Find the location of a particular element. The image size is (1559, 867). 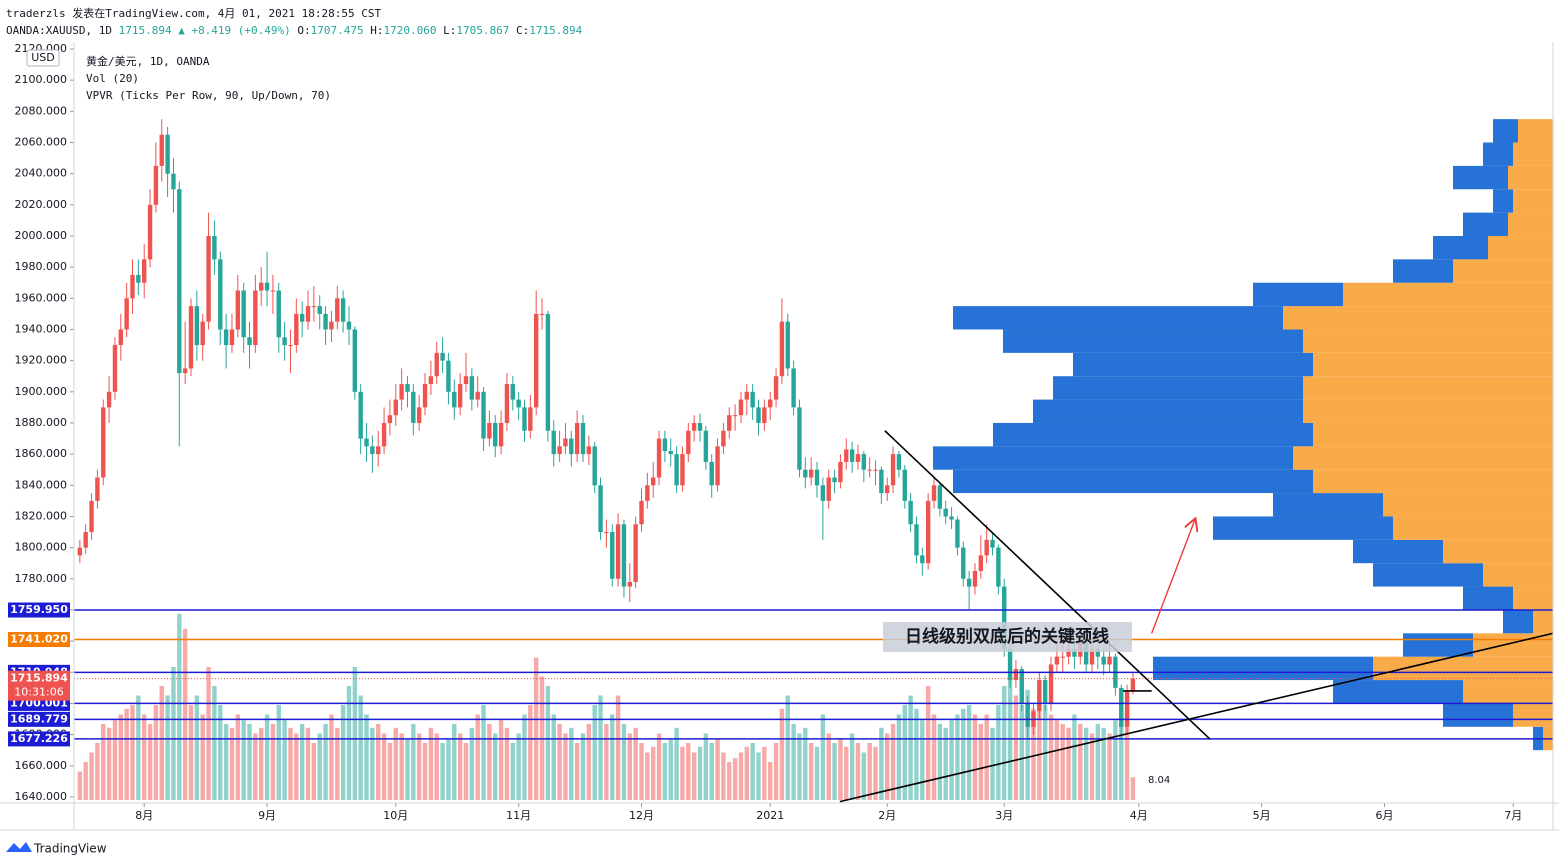

x-tick-label: 9月 is located at coordinates (267, 815).